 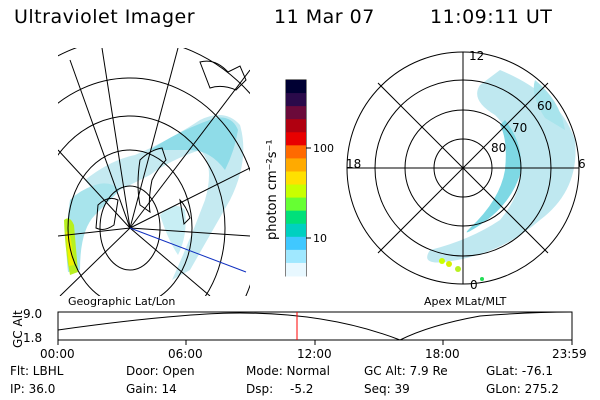 What do you see at coordinates (151, 389) in the screenshot?
I see `info-gain: Gain: 14` at bounding box center [151, 389].